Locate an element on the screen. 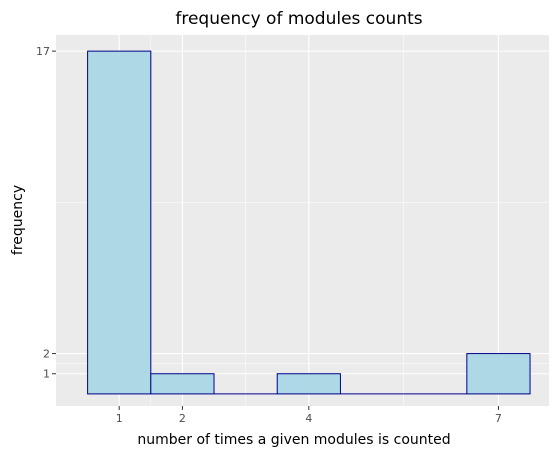 The image size is (559, 456). x-tick-label: 4 is located at coordinates (308, 418).